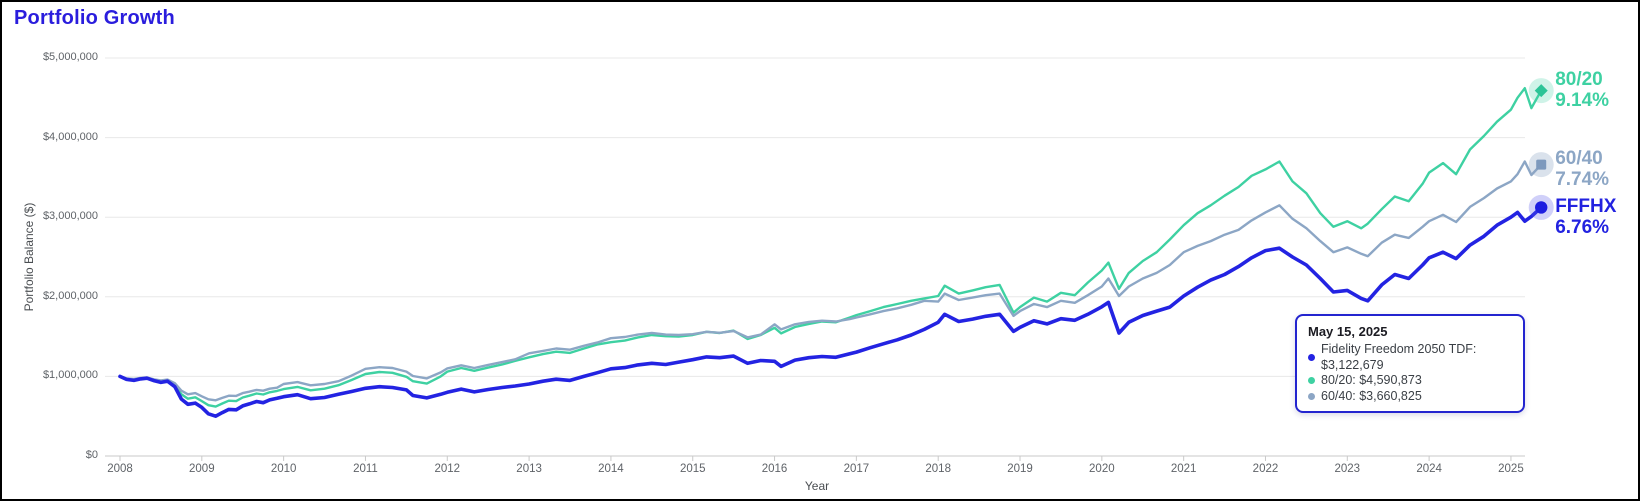  What do you see at coordinates (94, 18) in the screenshot?
I see `page-title: Portfolio Growth` at bounding box center [94, 18].